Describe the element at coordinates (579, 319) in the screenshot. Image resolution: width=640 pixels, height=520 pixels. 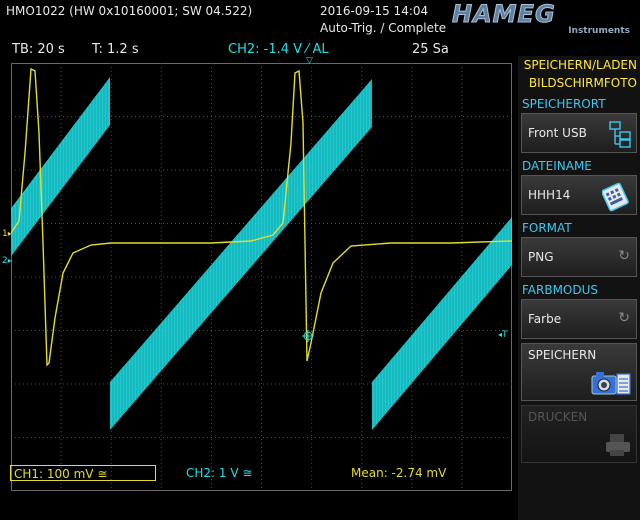
I see `color-mode-button: Farbe ↻` at that location.